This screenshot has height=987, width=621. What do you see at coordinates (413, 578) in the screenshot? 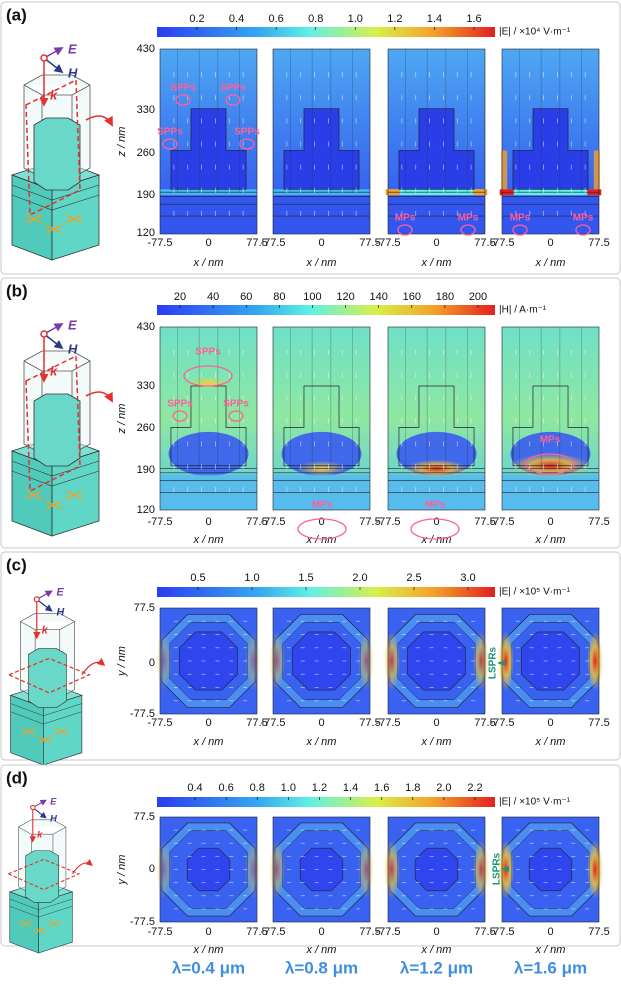
I see `colorbar-tick-label: 2.5` at bounding box center [413, 578].